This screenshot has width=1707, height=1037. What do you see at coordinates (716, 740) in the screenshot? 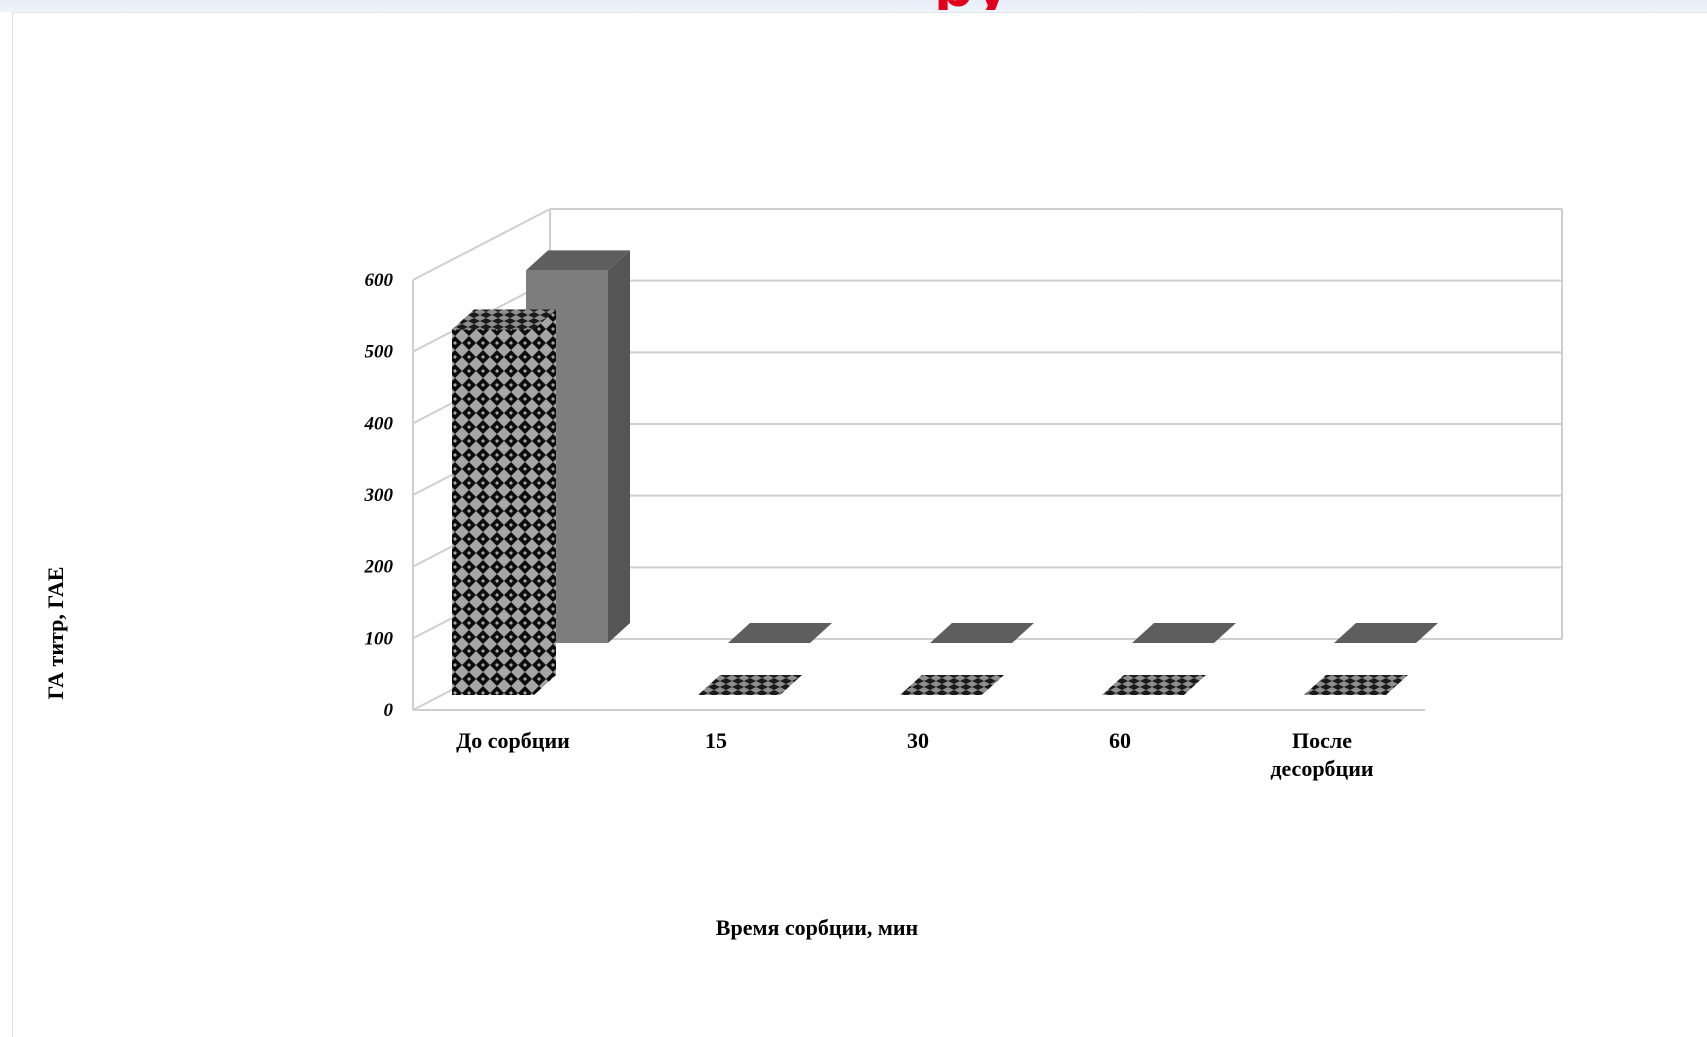
I see `x-category-label: 15` at bounding box center [716, 740].